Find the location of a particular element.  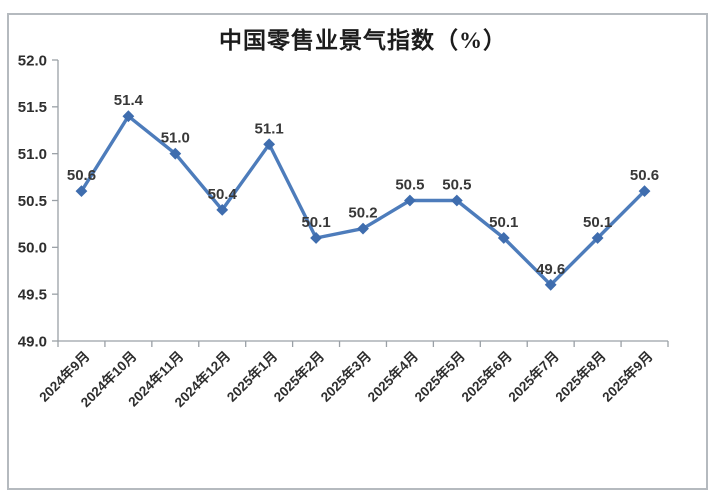

y-axis-tick-label: 50.5 is located at coordinates (32, 201).